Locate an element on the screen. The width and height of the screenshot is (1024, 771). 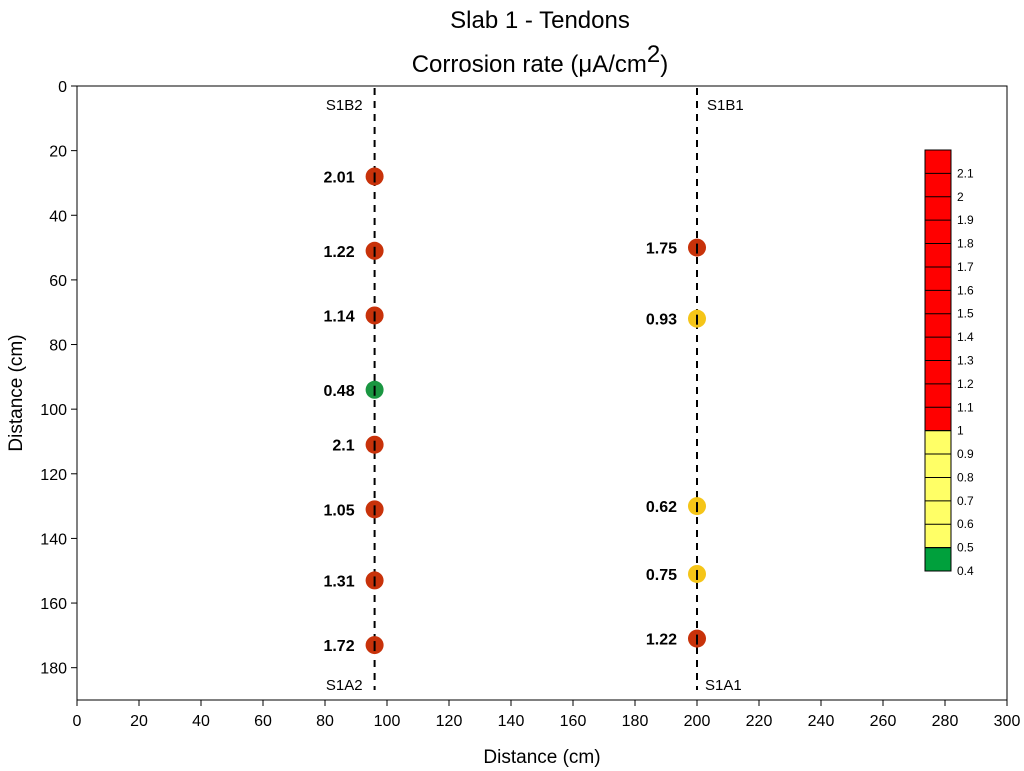
data-label: 0.93 is located at coordinates (661, 320).